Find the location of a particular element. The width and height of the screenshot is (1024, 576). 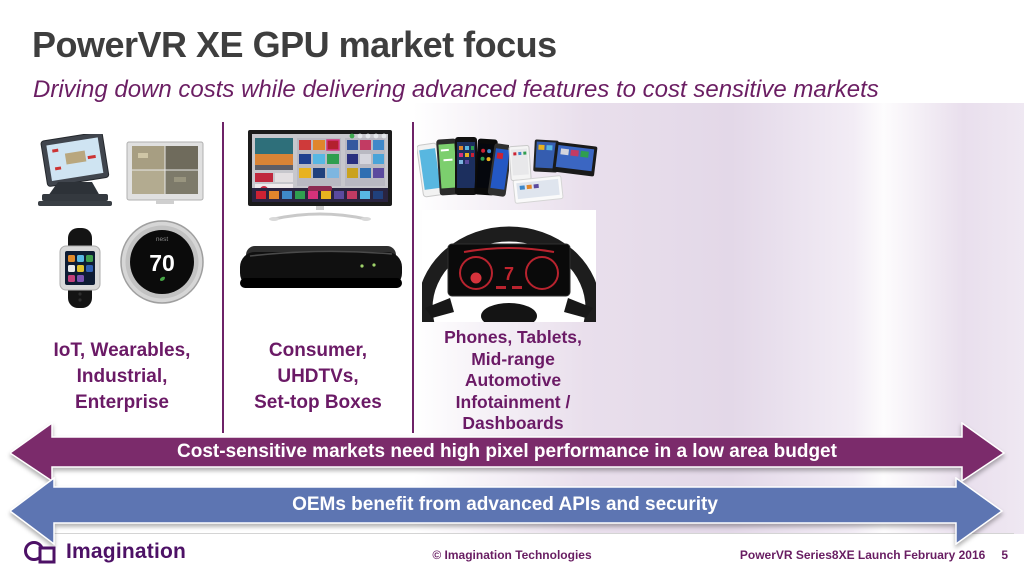

imagination-logo-text: Imagination is located at coordinates (126, 551).